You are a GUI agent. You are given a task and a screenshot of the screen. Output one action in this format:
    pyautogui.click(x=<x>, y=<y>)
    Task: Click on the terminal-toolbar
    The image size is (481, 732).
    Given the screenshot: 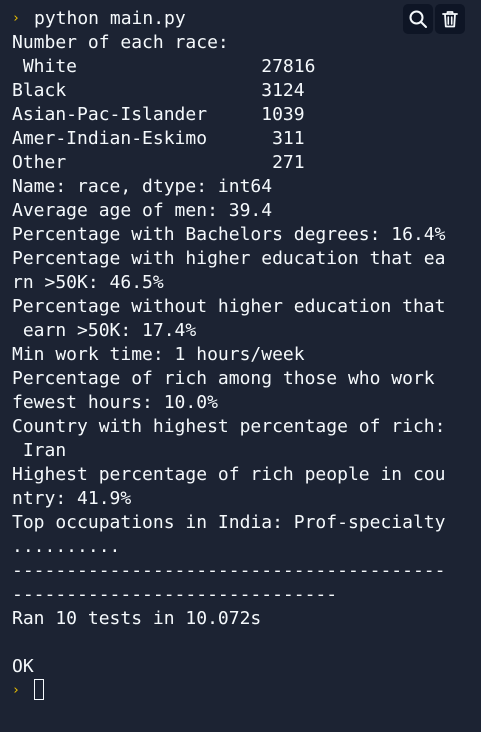 What is the action you would take?
    pyautogui.click(x=434, y=19)
    